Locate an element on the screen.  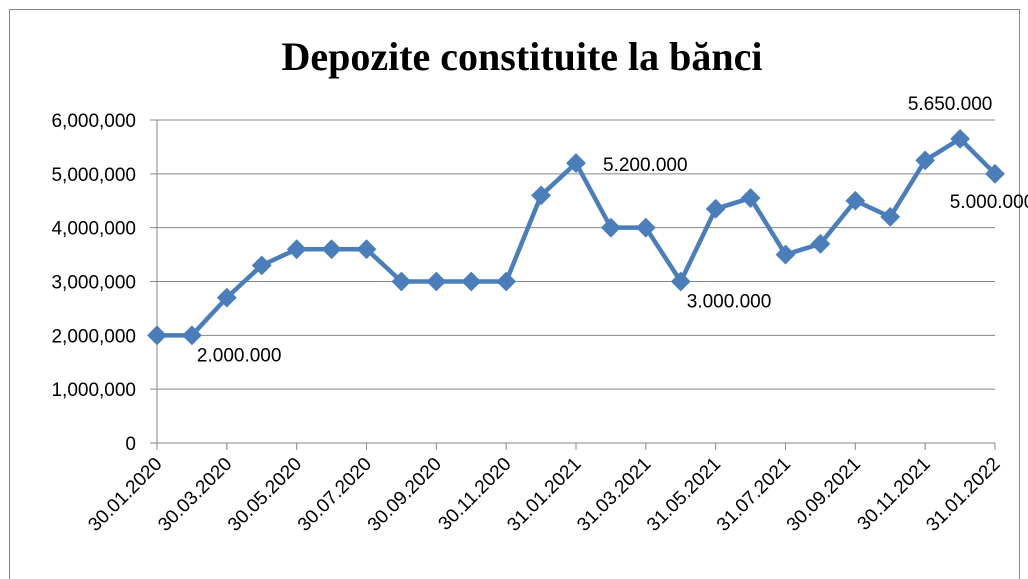
y-tick-label: 4,000,000 is located at coordinates (93, 229).